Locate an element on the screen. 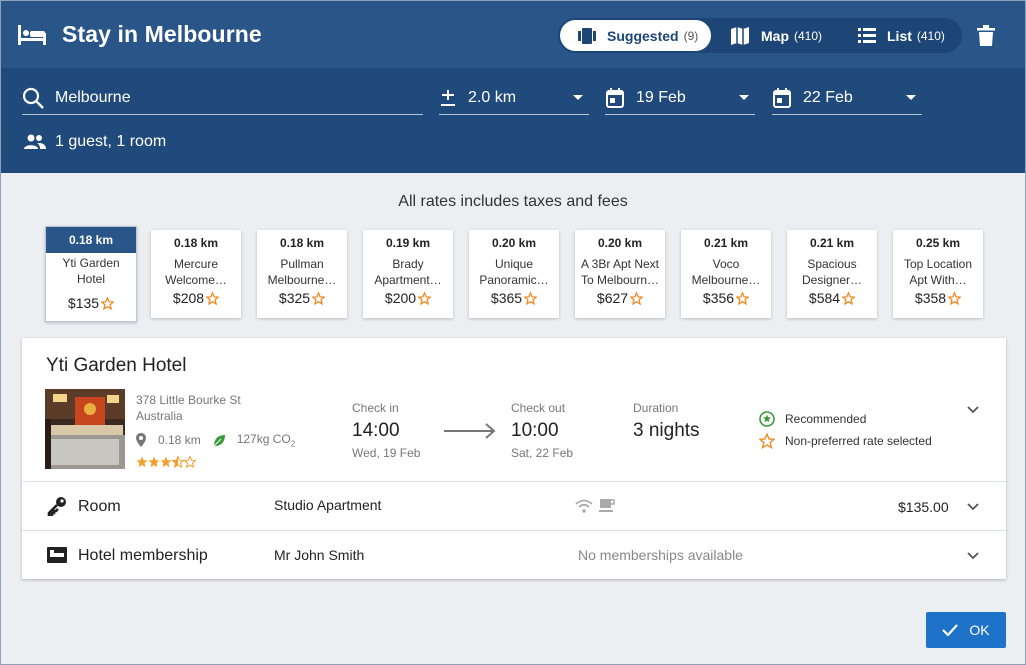 The width and height of the screenshot is (1026, 665). rate-distance: 0.21 km is located at coordinates (726, 243).